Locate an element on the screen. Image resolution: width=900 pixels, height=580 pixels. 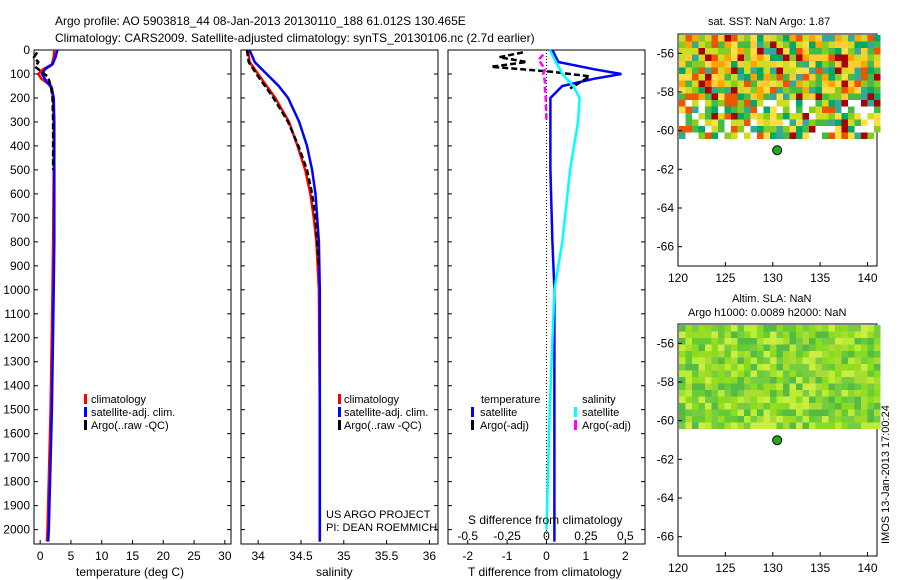
credit-project: US ARGO PROJECT is located at coordinates (378, 515).